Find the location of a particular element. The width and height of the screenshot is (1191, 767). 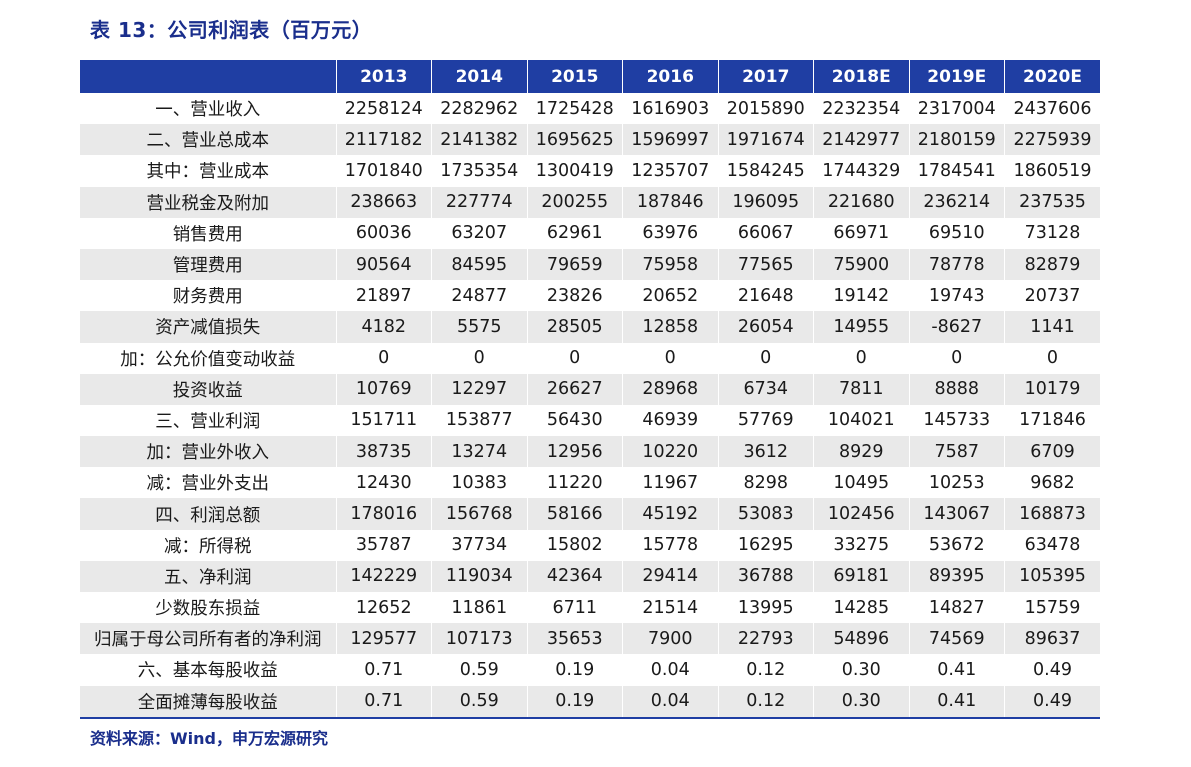

row-label: 减：所得税 is located at coordinates (208, 545).